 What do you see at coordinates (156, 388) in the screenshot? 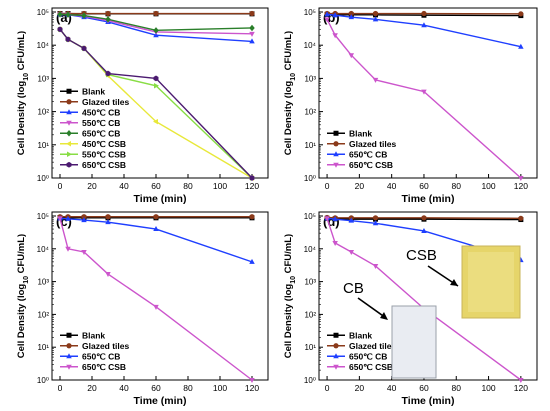
I see `x-tick-label: 60` at bounding box center [156, 388].